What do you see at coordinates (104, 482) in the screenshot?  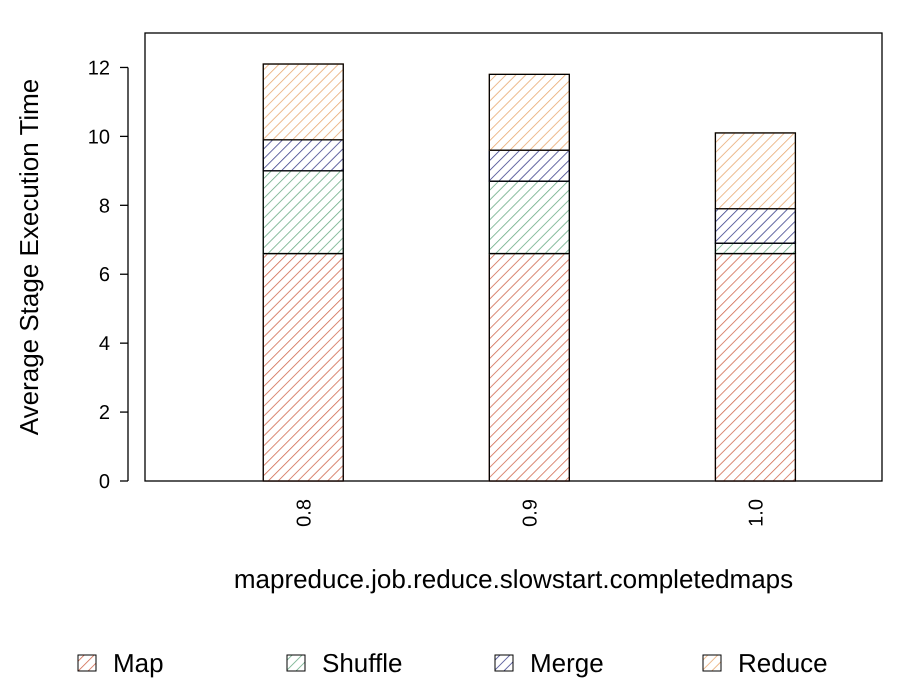 I see `y-tick-label: 0` at bounding box center [104, 482].